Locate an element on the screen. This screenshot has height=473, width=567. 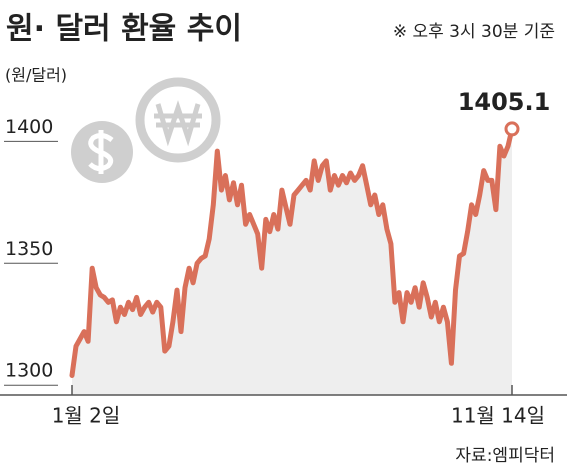
won-glyph is located at coordinates (178, 123).